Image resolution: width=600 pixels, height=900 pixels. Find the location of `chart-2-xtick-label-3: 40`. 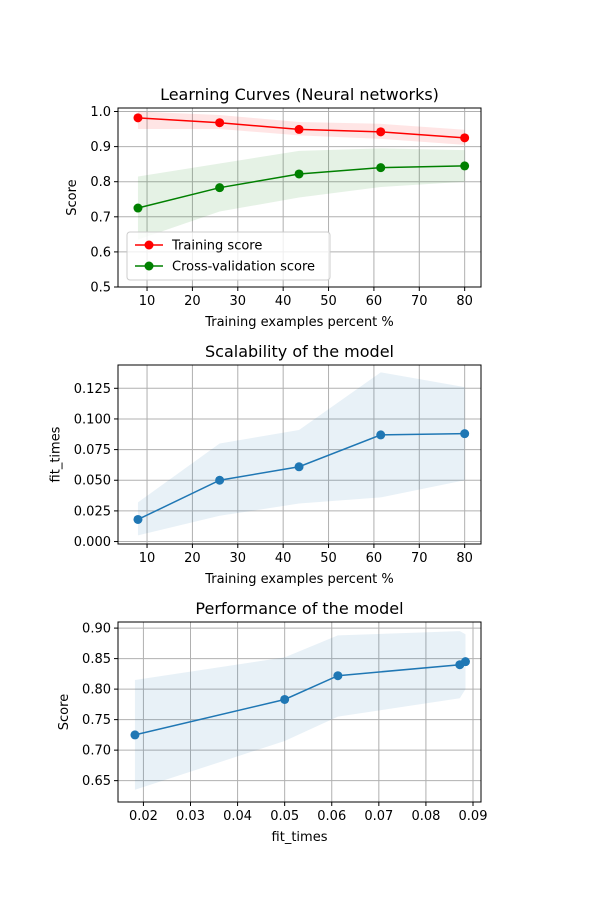

chart-2-xtick-label-3: 40 is located at coordinates (283, 558).